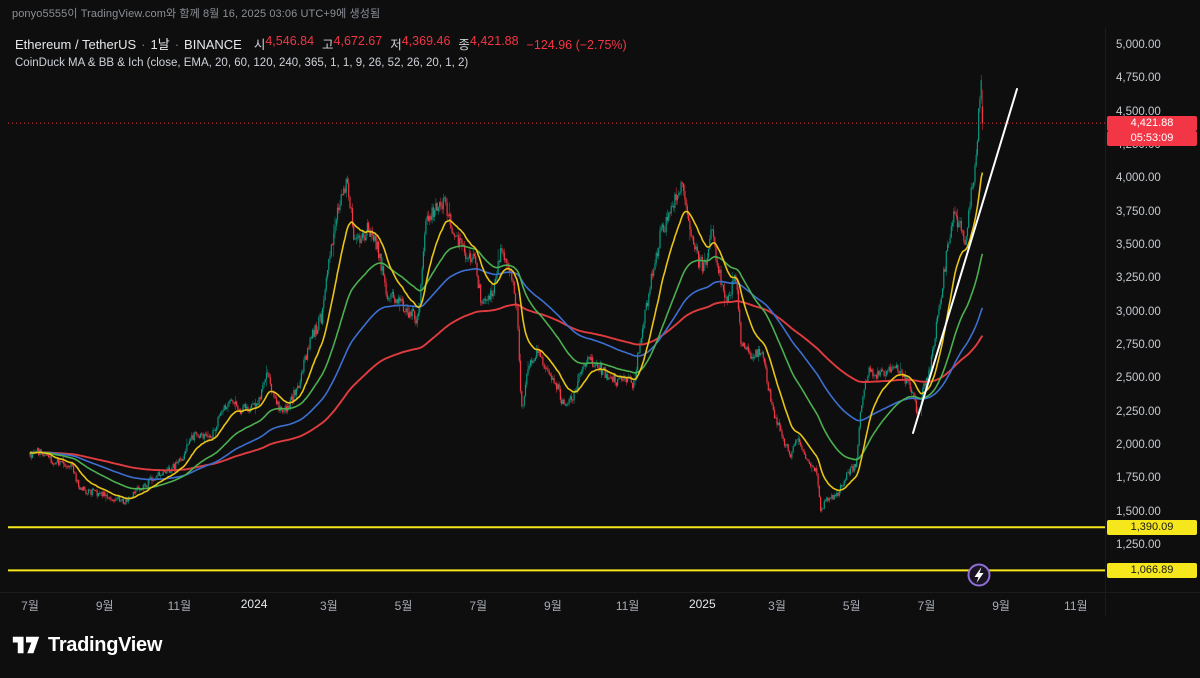 This screenshot has width=1200, height=678. Describe the element at coordinates (1138, 211) in the screenshot. I see `price-axis-label: 3,750.00` at that location.